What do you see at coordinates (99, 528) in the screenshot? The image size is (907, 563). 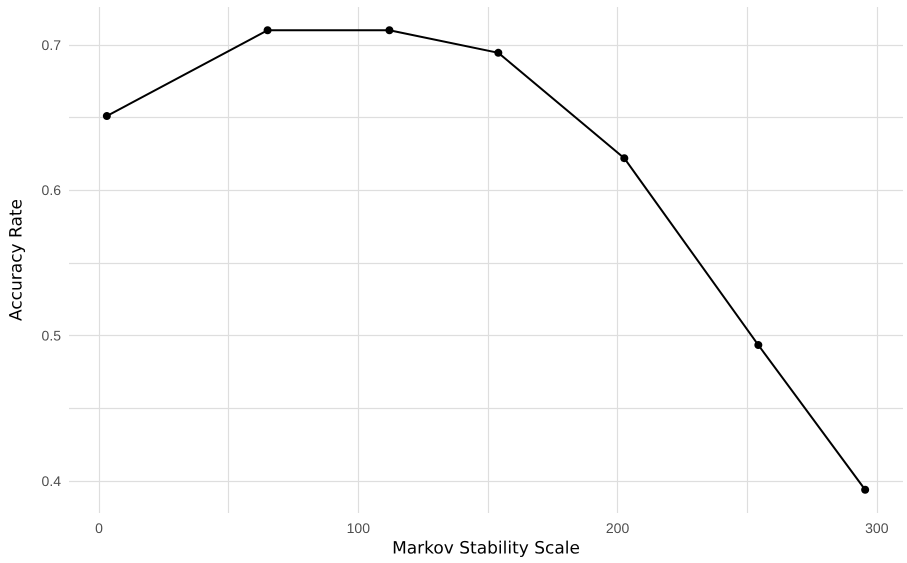 I see `x-tick-label: 0` at bounding box center [99, 528].